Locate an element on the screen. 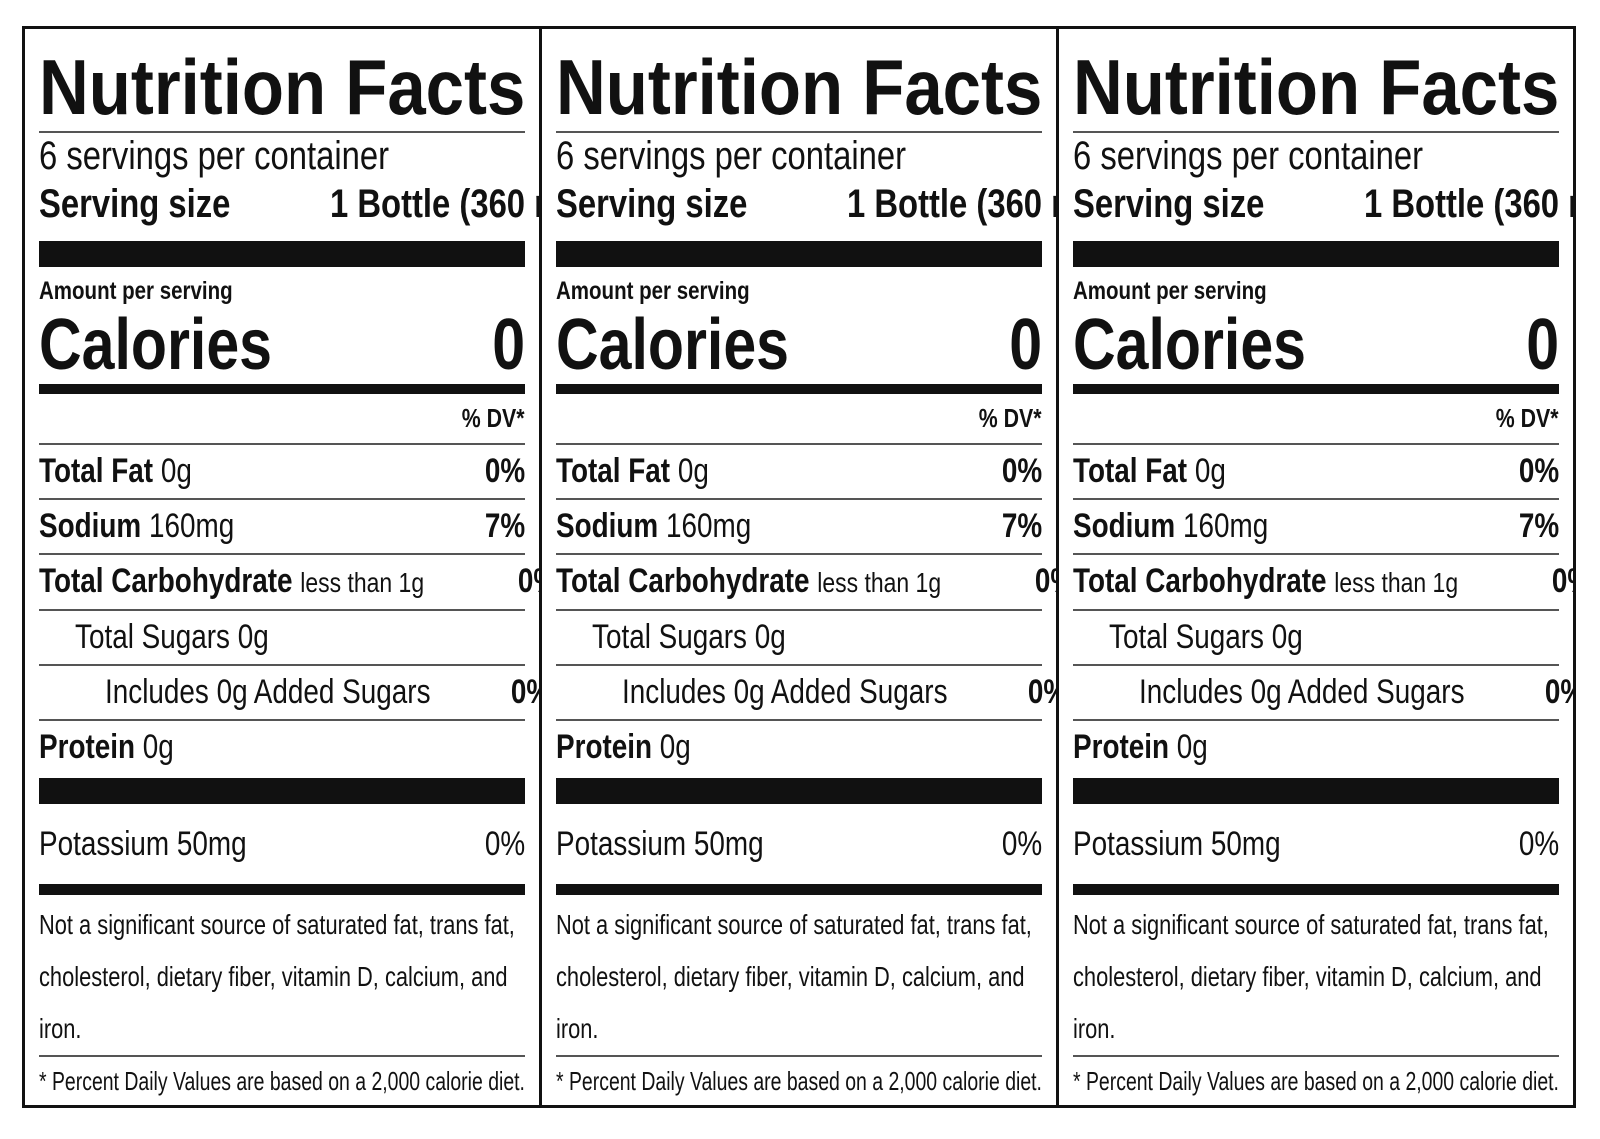 Image resolution: width=1600 pixels, height=1139 pixels. nutrient-name: Sodium is located at coordinates (90, 526).